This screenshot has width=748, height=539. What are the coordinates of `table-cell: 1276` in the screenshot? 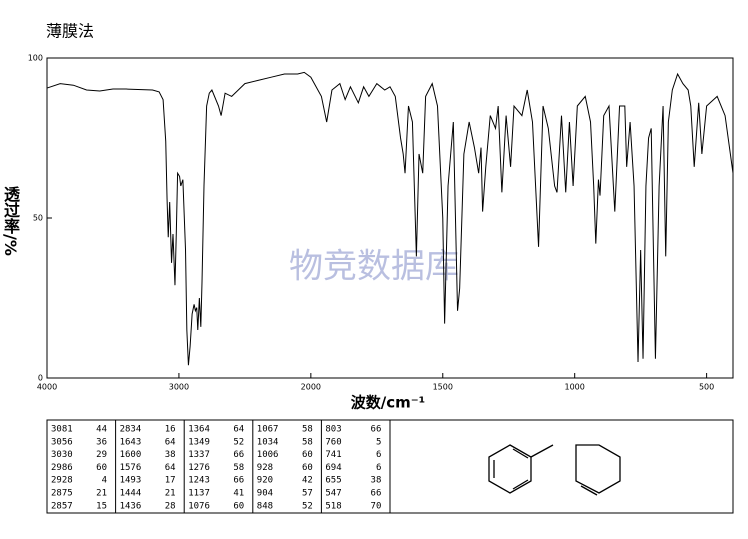 It's located at (199, 468).